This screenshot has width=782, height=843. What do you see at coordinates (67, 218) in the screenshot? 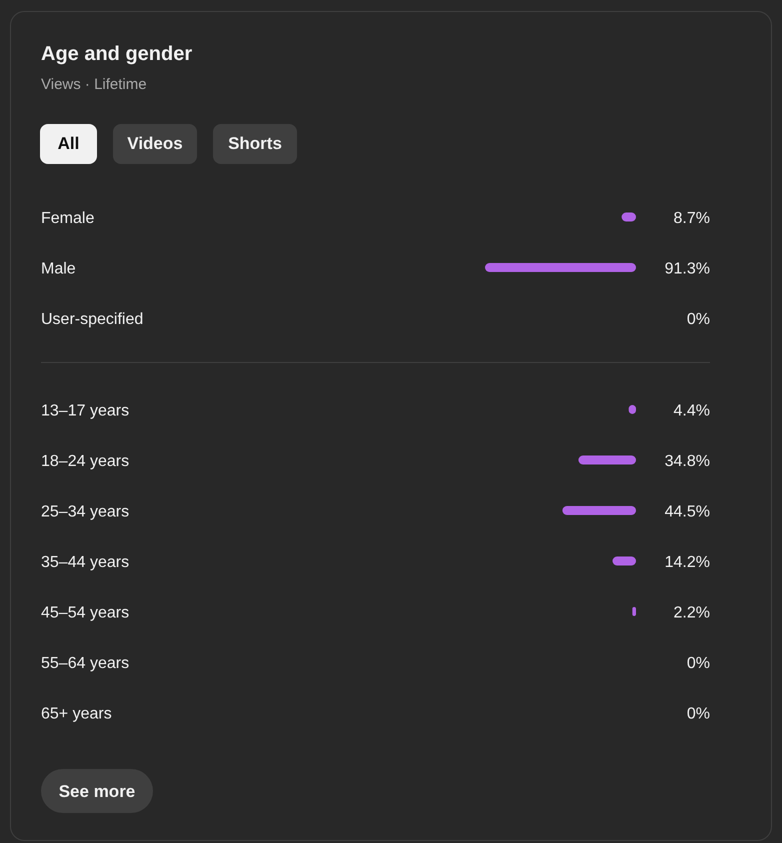
I see `y-tick-label: Female` at bounding box center [67, 218].